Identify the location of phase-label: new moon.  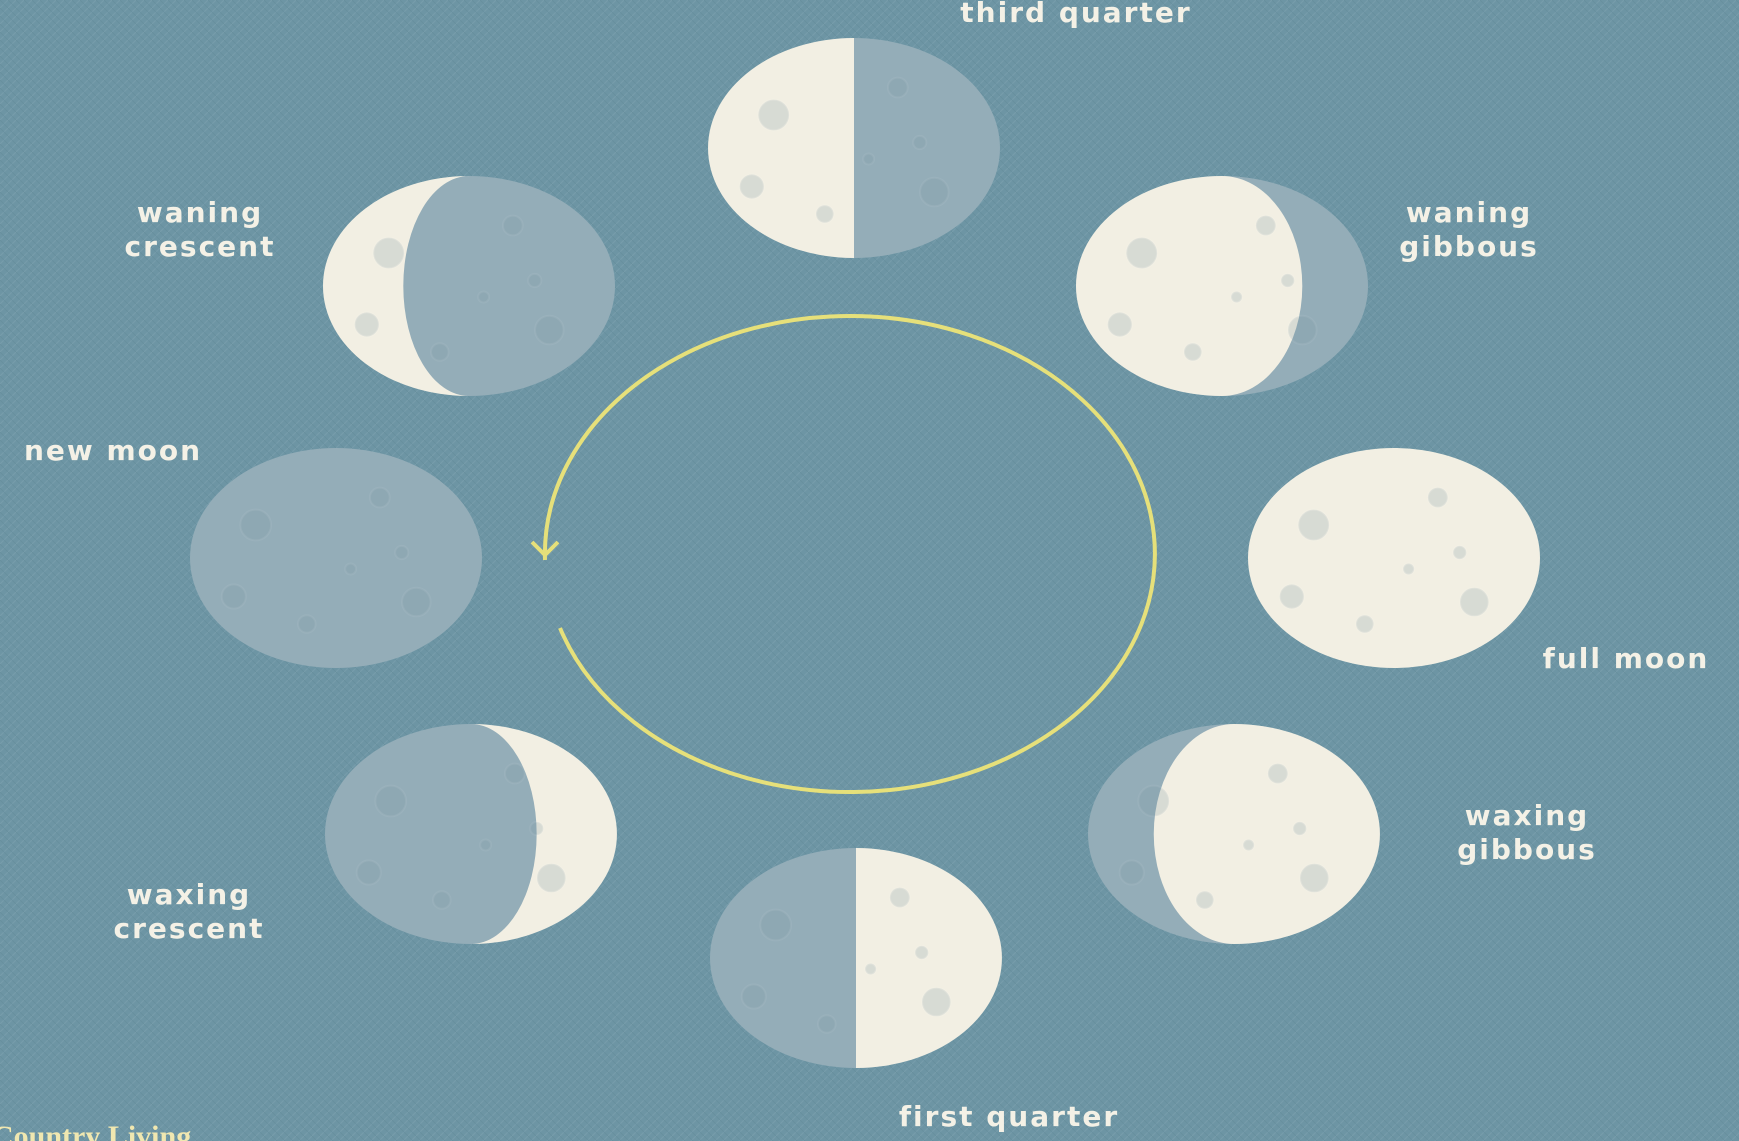
(113, 450).